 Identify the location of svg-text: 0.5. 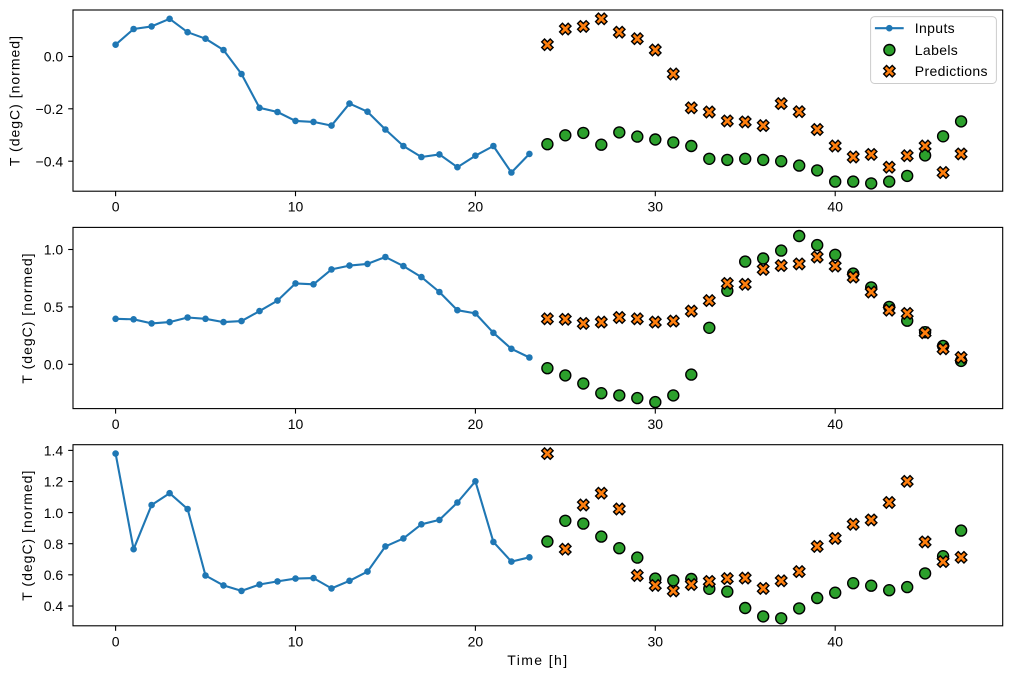
(54, 307).